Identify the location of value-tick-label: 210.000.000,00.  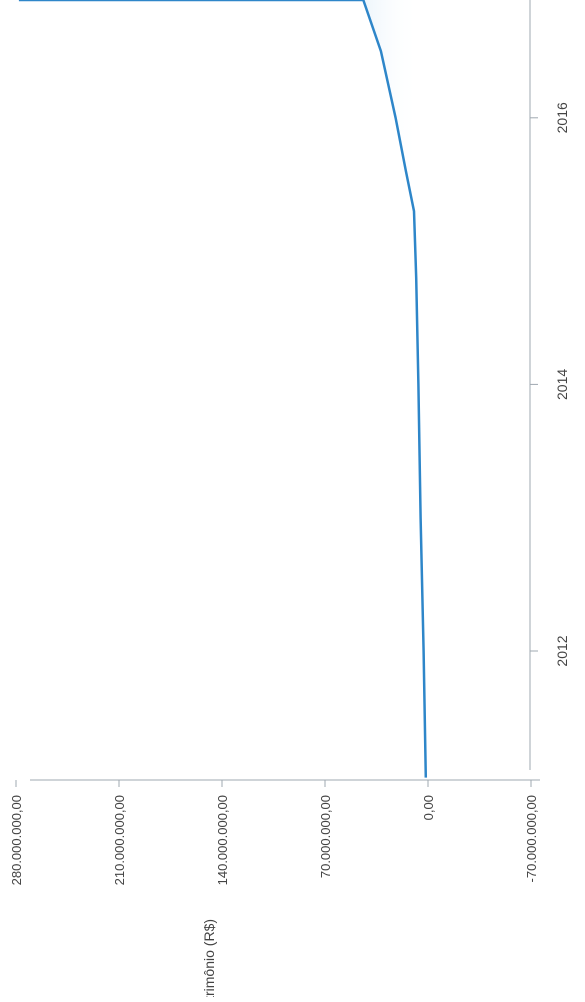
(119, 840).